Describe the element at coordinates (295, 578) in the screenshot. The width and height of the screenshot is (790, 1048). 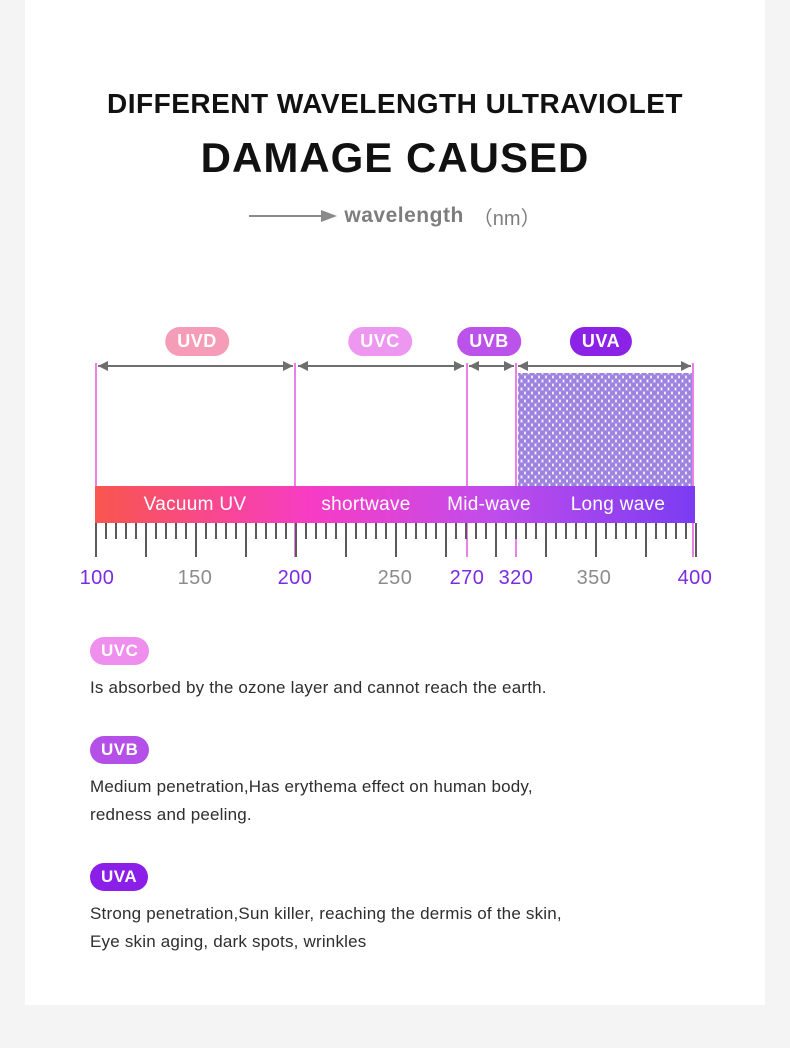
I see `tick-label-200: 200` at that location.